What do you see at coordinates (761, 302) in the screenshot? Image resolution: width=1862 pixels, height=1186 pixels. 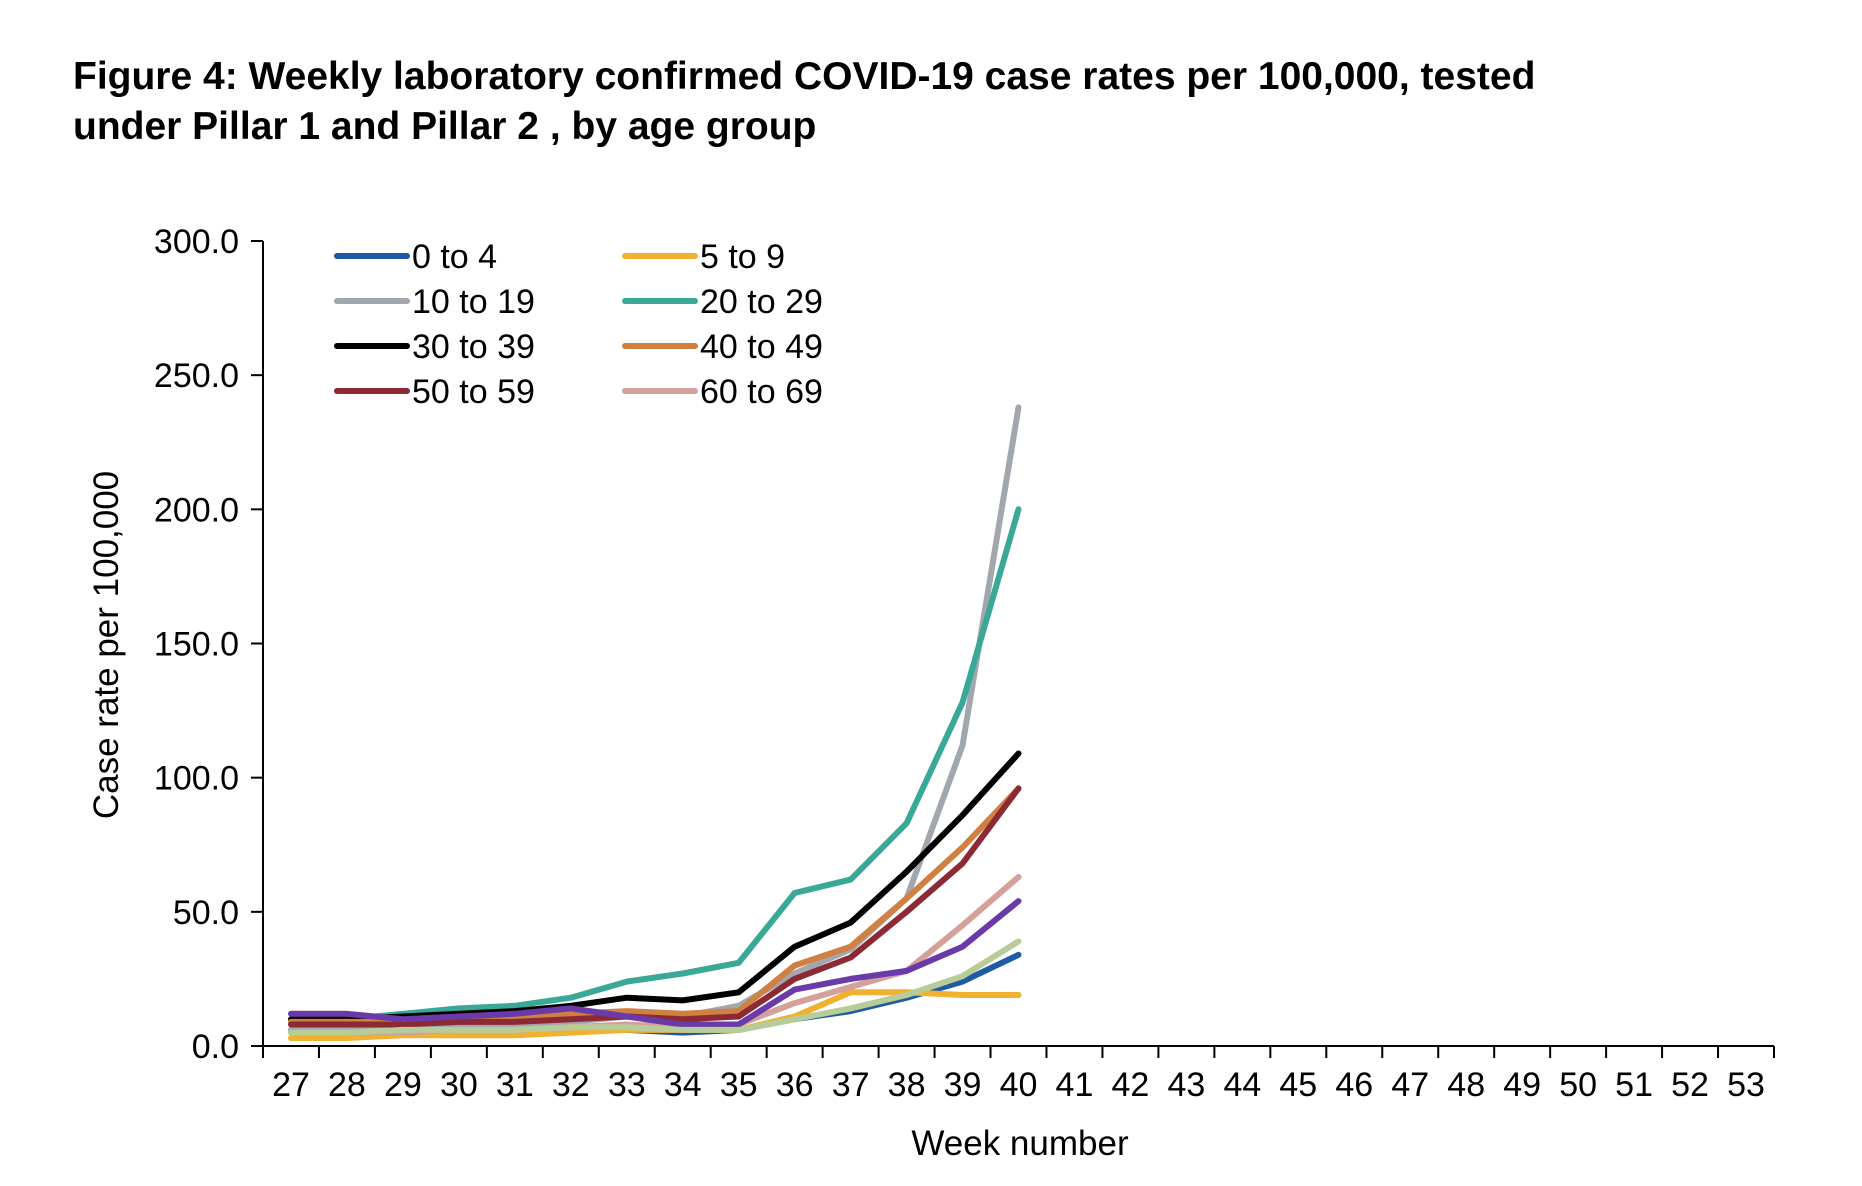 I see `legend-label: 20 to 29` at bounding box center [761, 302].